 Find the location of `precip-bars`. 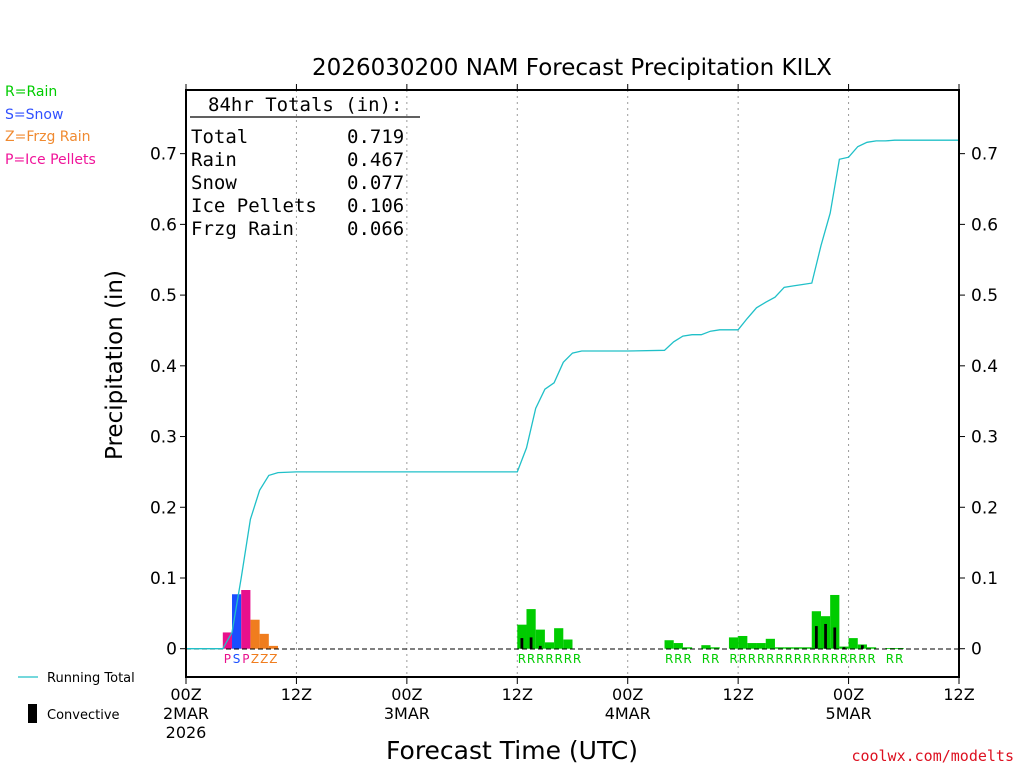

precip-bars is located at coordinates (563, 619).